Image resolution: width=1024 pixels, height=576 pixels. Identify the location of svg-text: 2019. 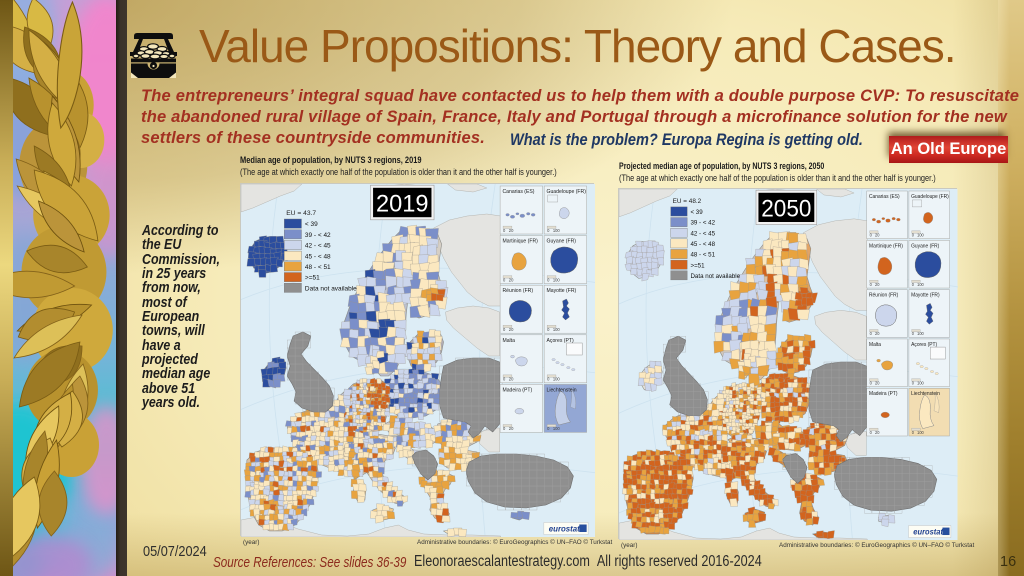
(402, 203).